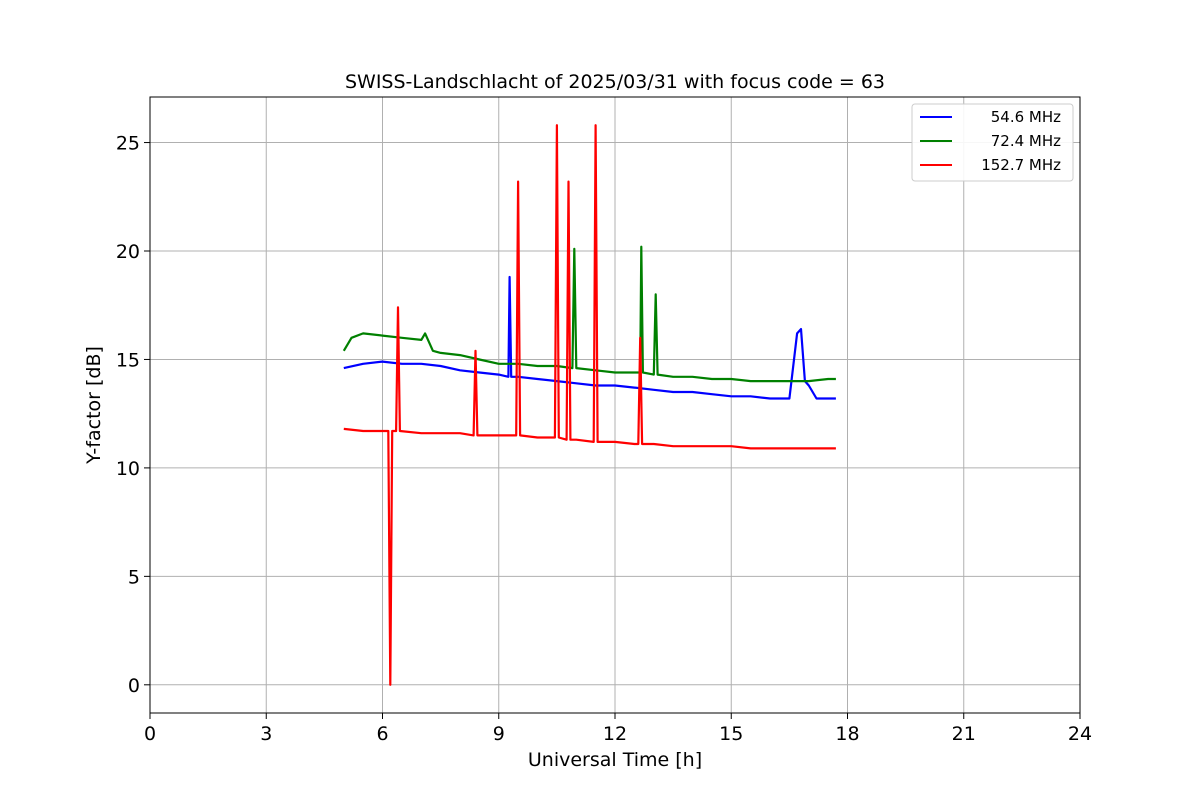  I want to click on x-axis-label: Universal Time [h], so click(615, 760).